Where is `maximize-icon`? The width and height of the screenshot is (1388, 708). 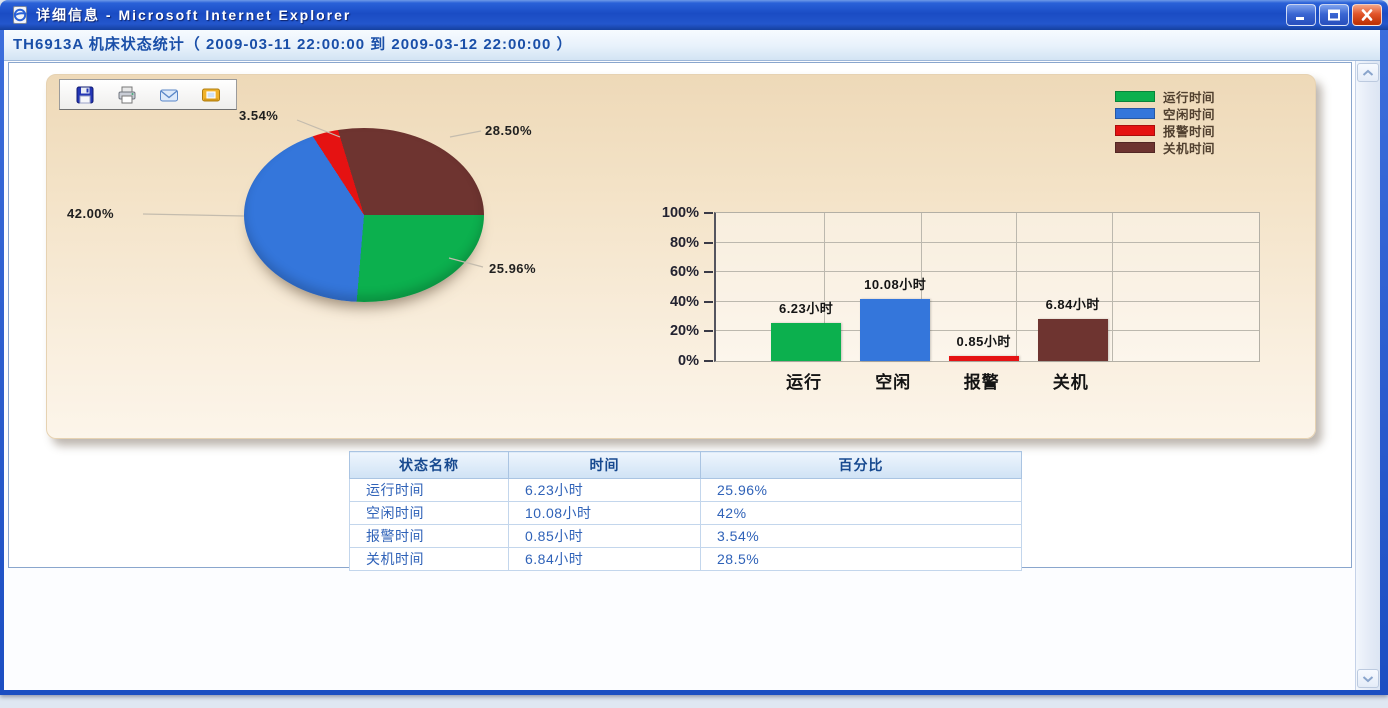
maximize-icon is located at coordinates (1334, 15).